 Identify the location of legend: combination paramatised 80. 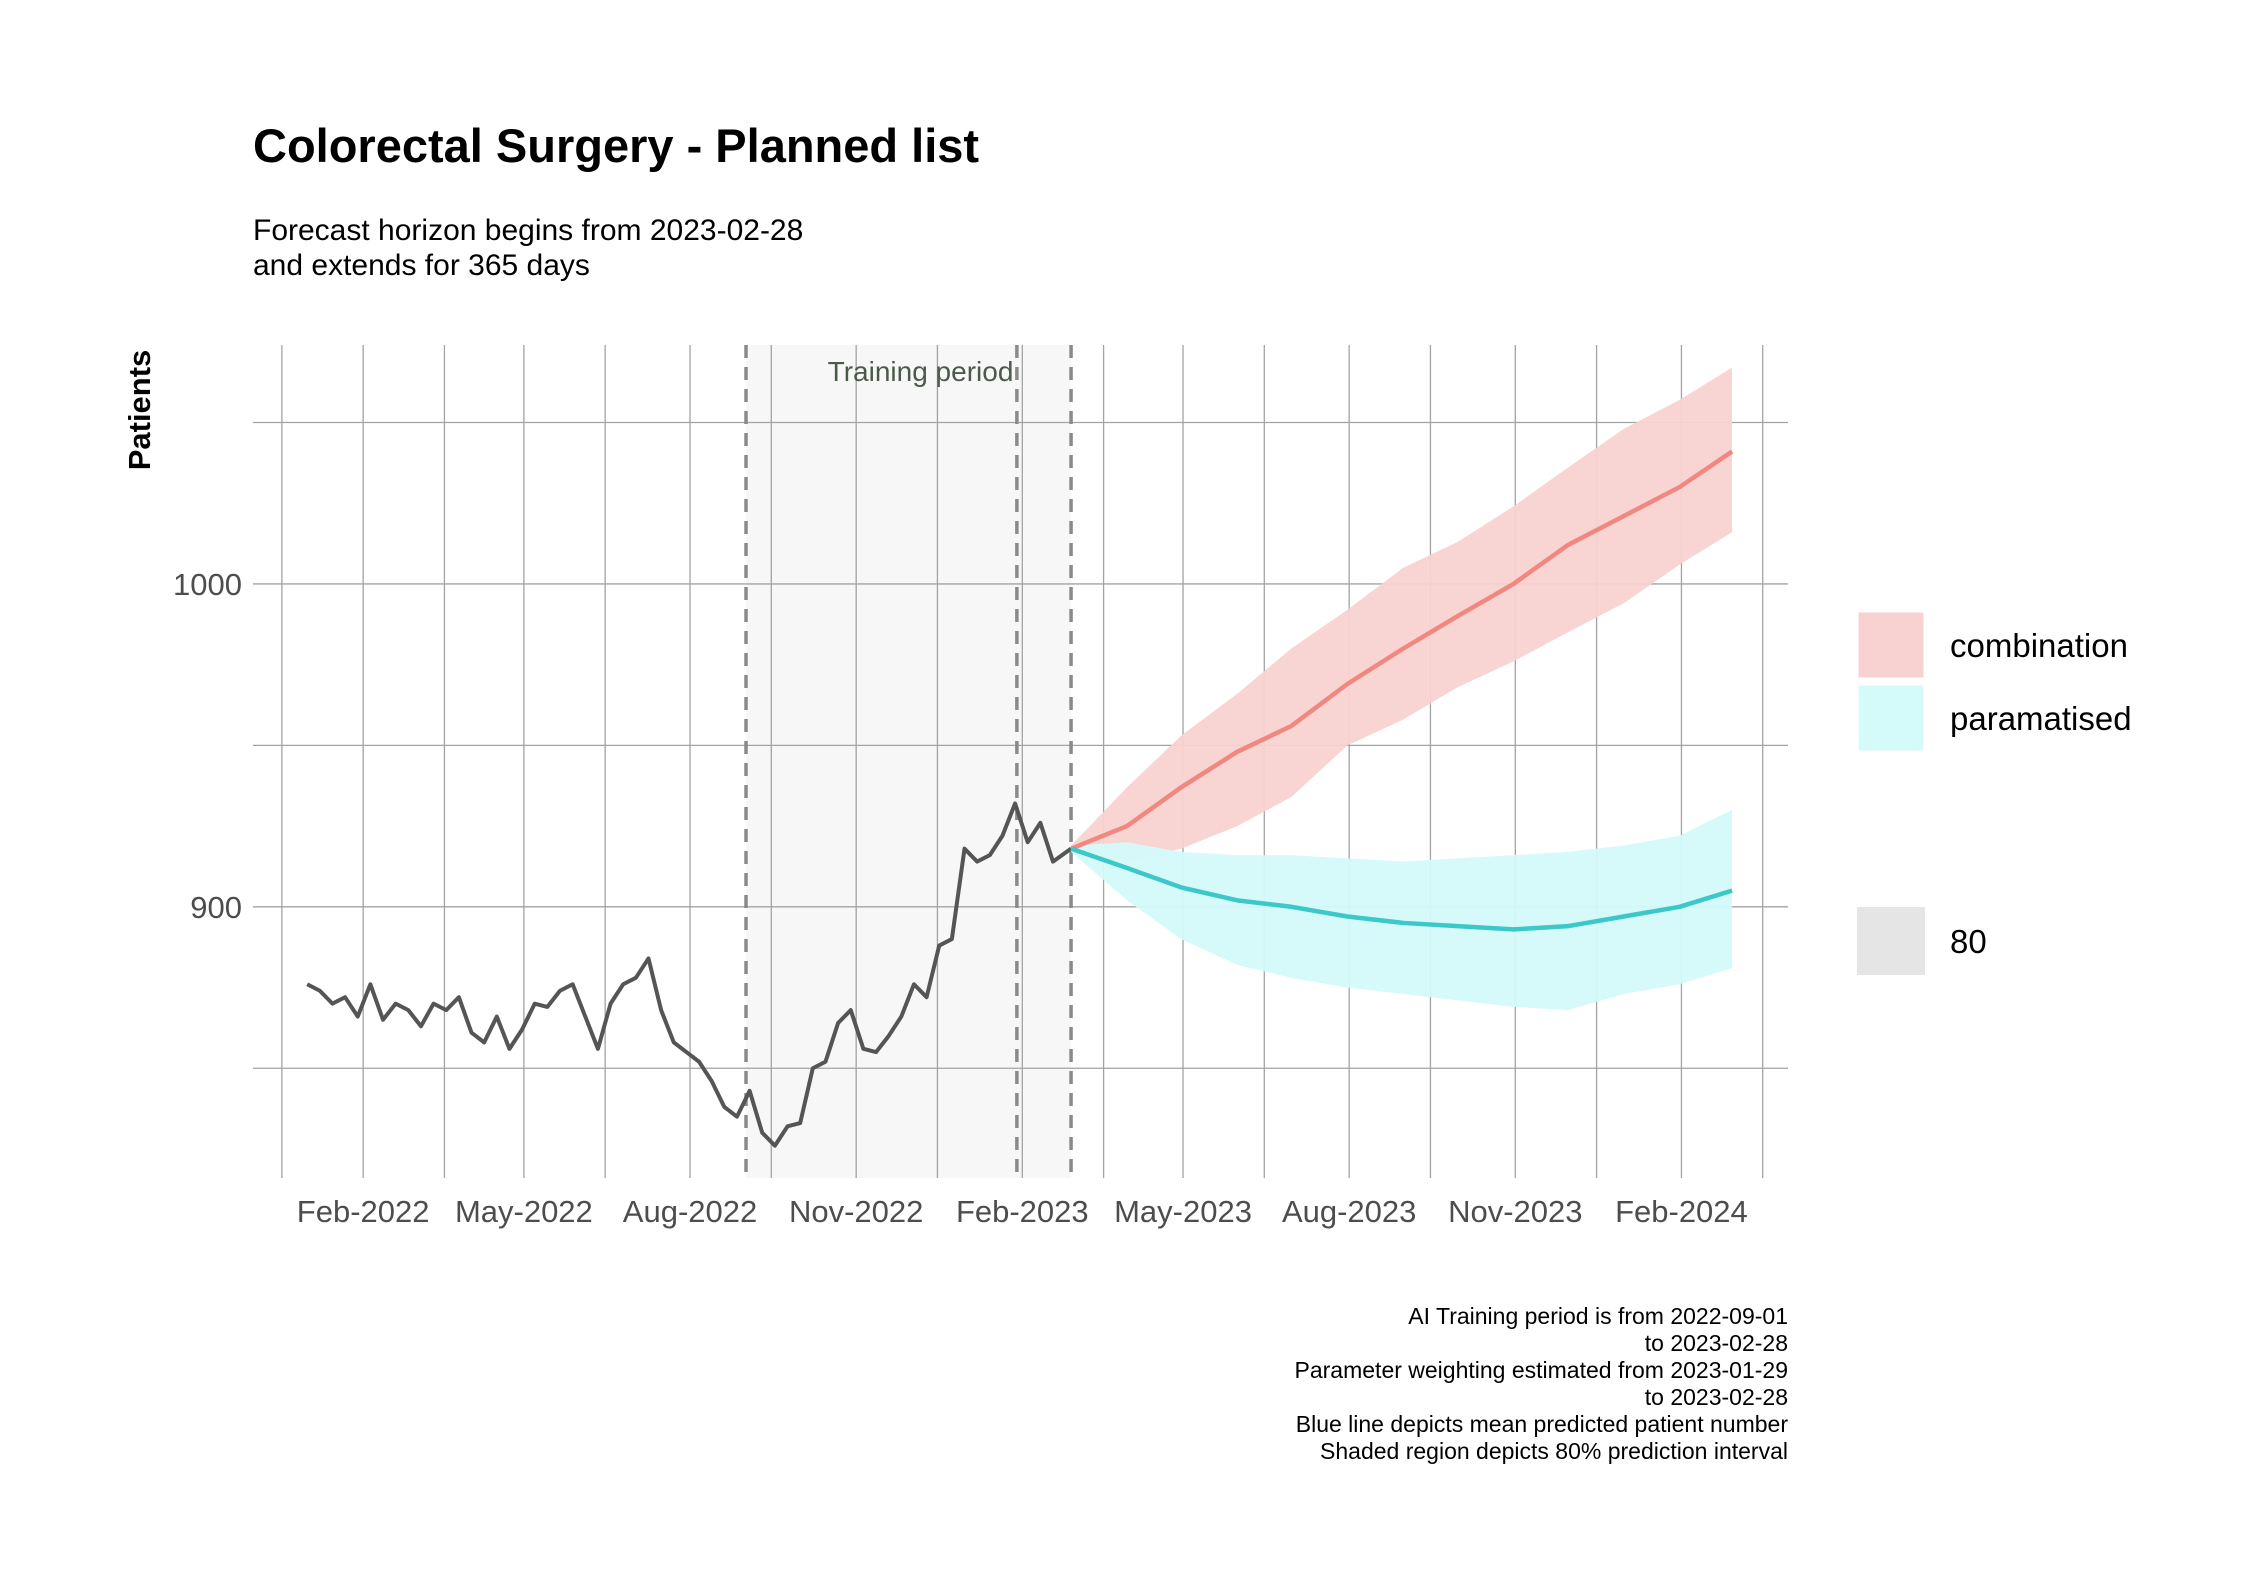
(1993, 792).